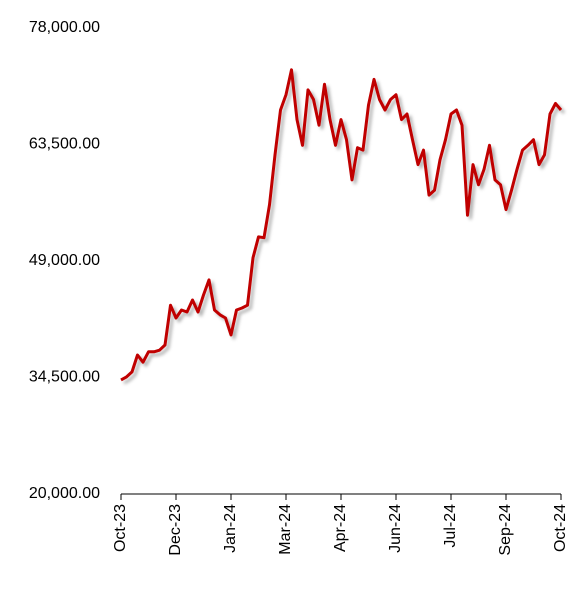  What do you see at coordinates (230, 528) in the screenshot?
I see `x-tick-label: Jan-24` at bounding box center [230, 528].